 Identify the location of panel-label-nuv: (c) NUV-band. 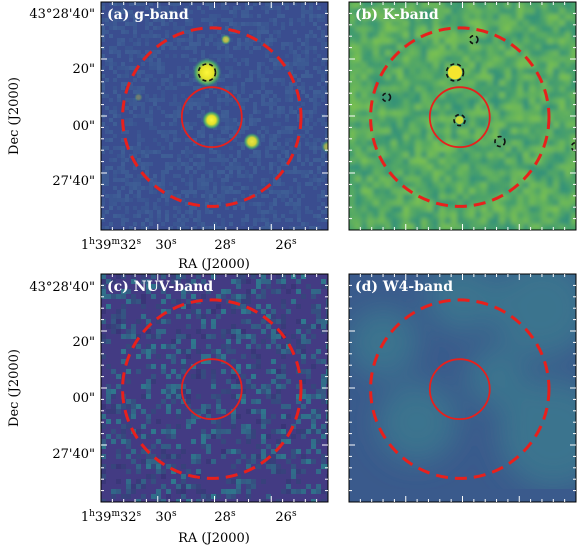
(160, 287).